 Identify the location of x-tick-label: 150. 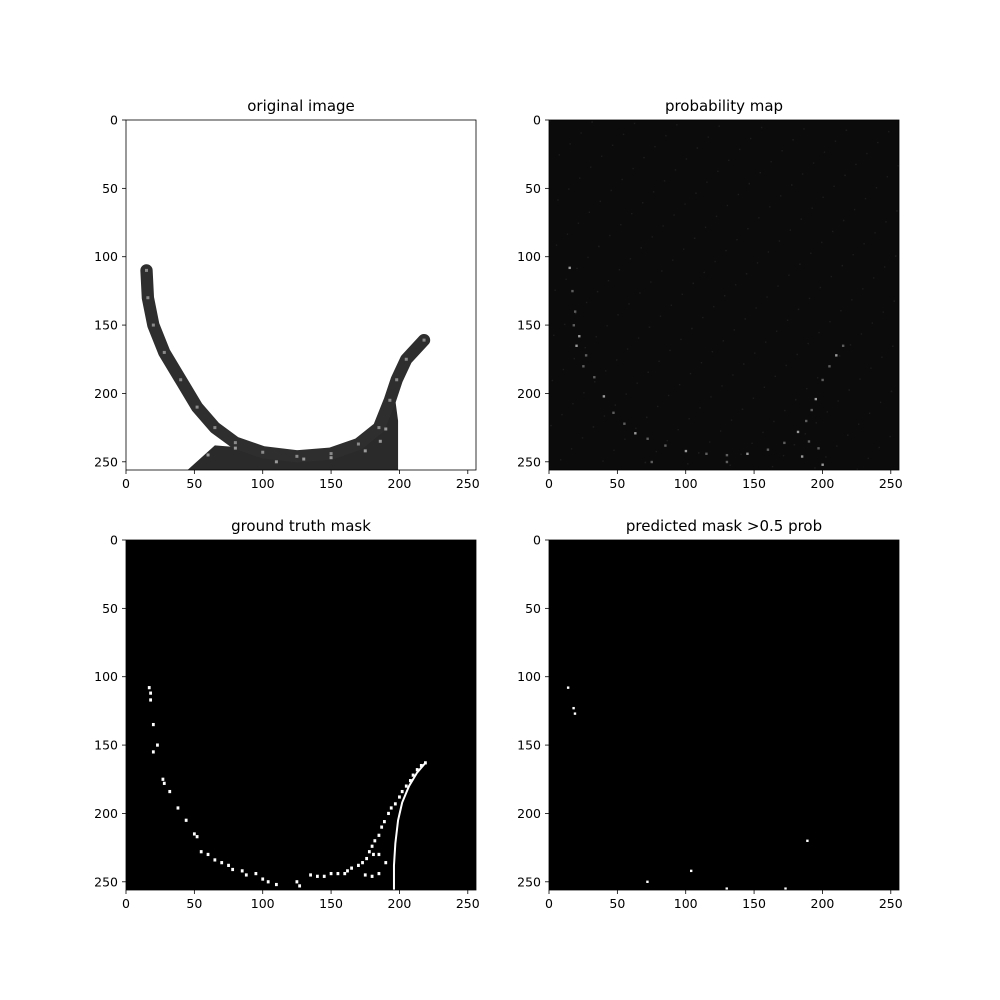
(754, 483).